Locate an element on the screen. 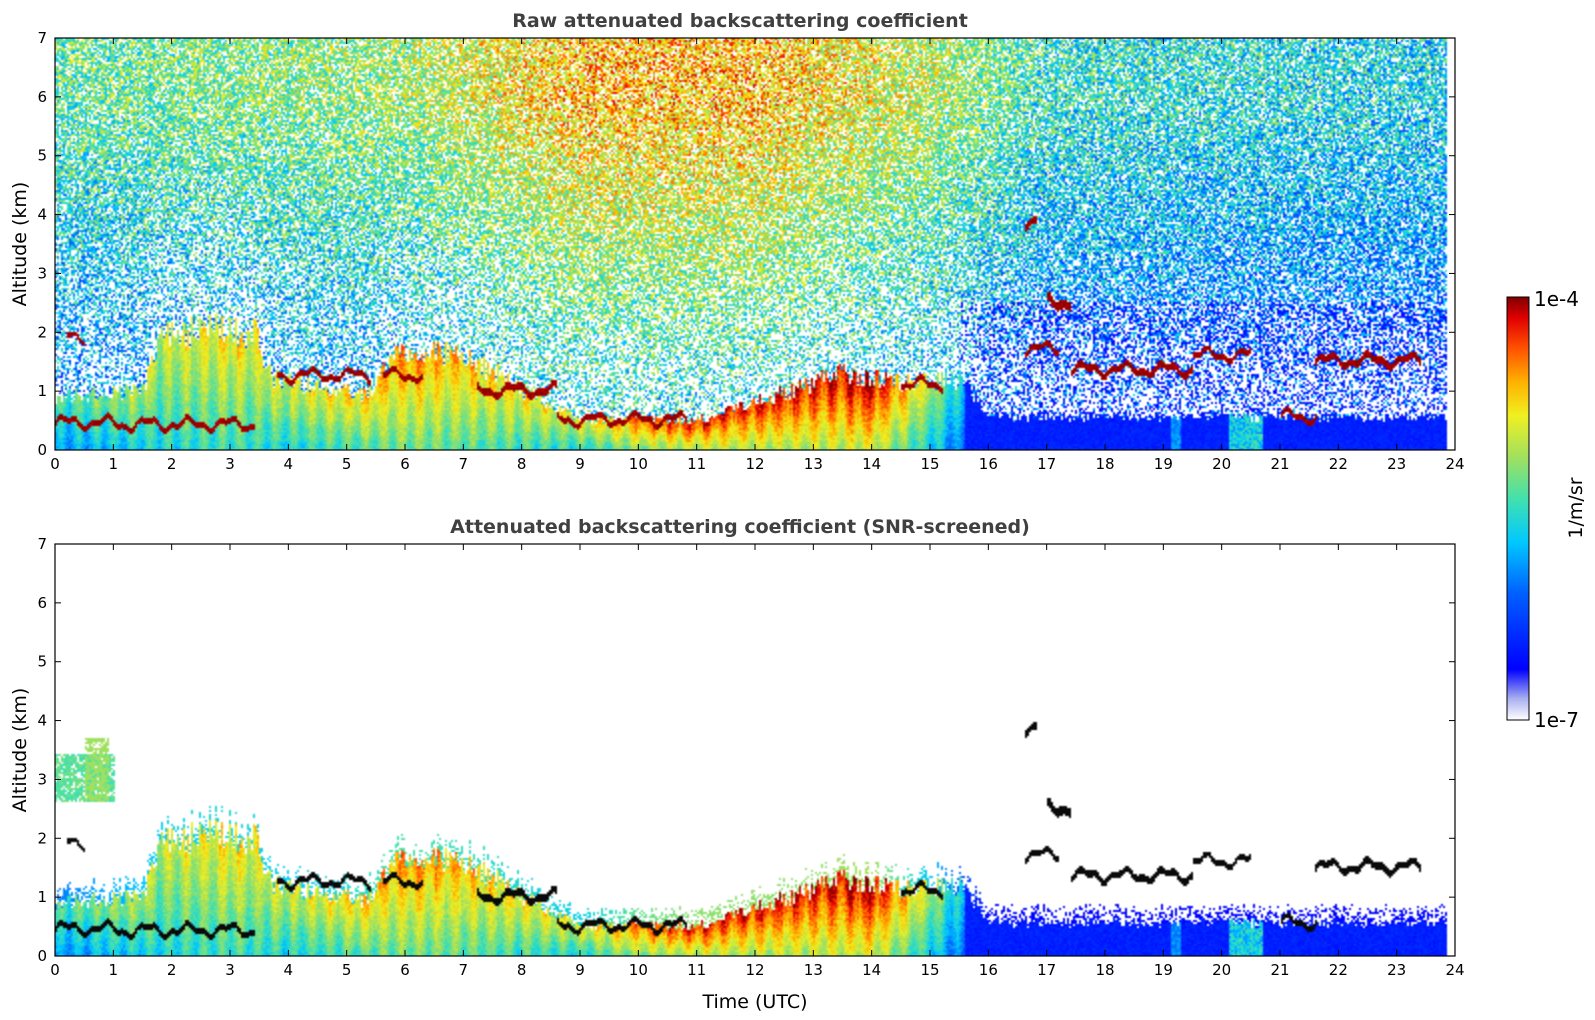 The width and height of the screenshot is (1595, 1020). colorbar-max-label: 1e-4 is located at coordinates (1556, 299).